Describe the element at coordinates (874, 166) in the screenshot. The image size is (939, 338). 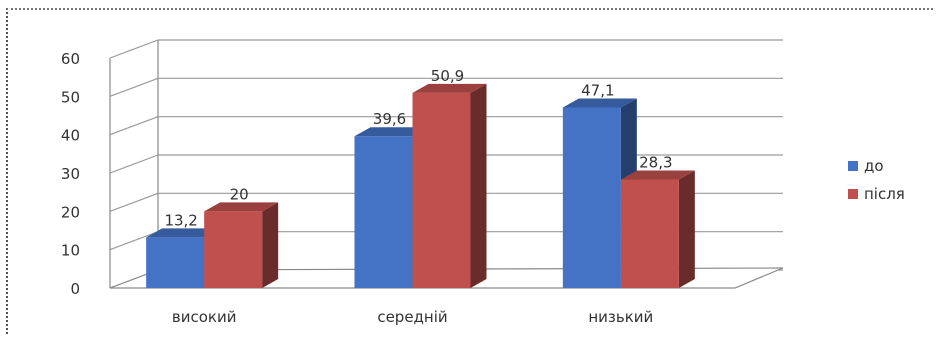
I see `legend-label-series-1: до` at that location.